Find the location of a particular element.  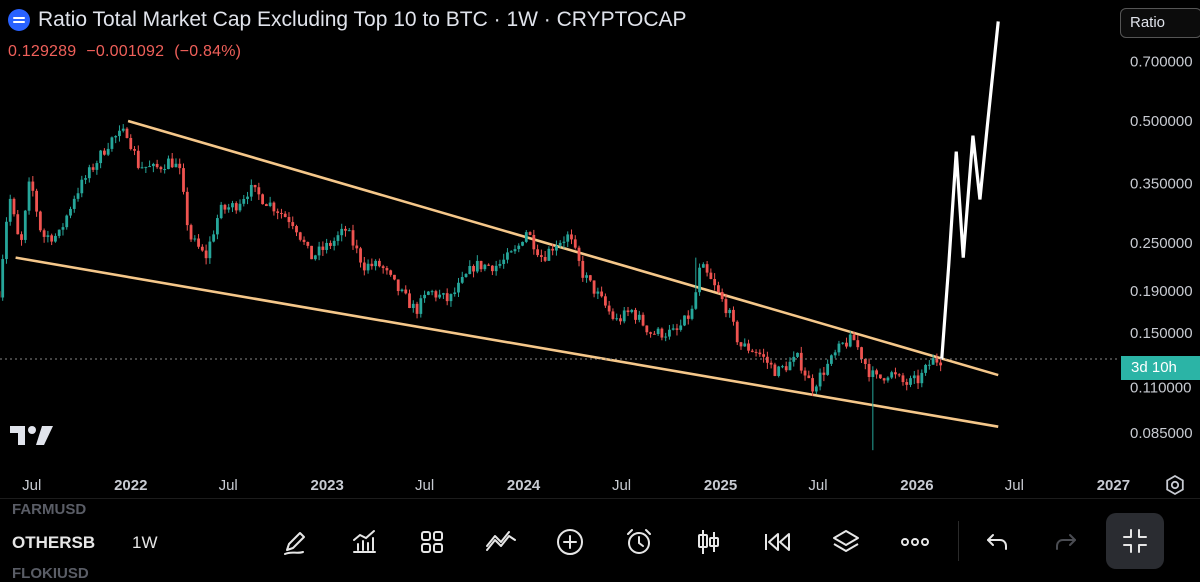

drawing-pen-icon is located at coordinates (295, 542).